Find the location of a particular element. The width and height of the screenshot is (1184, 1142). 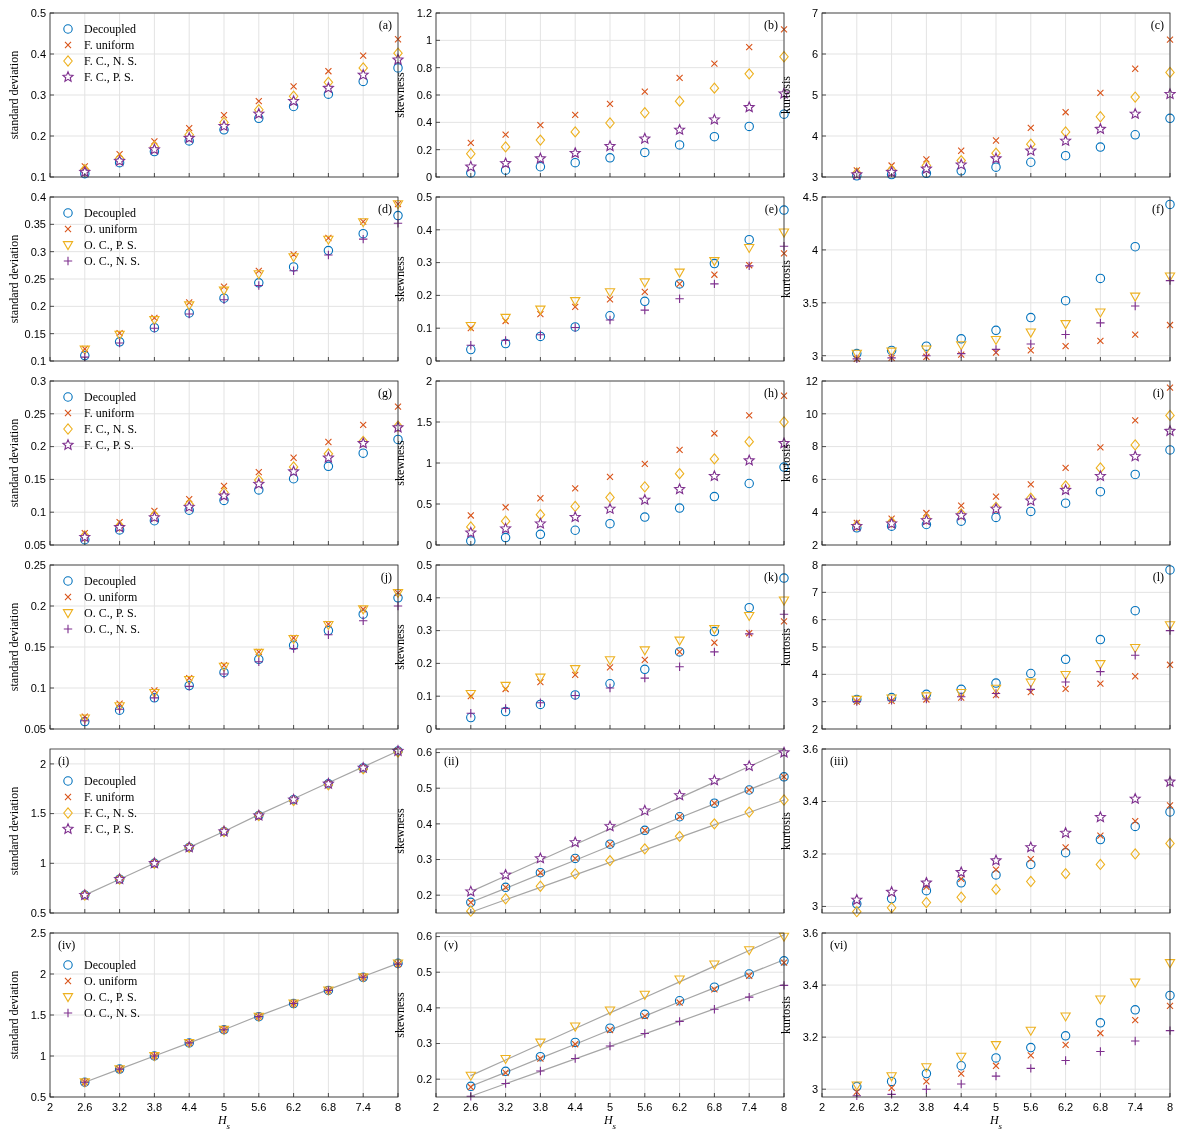

annotation: (e) is located at coordinates (771, 209).